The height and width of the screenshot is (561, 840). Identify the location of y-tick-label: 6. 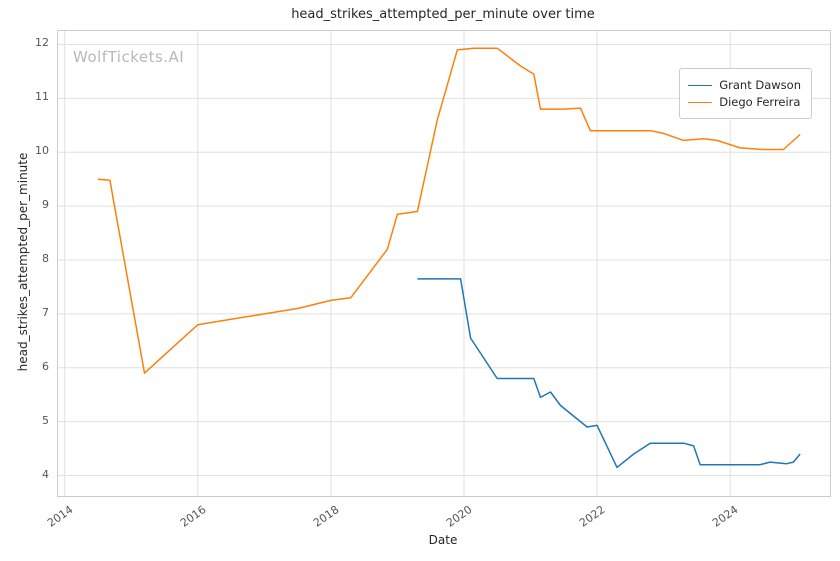
(45, 366).